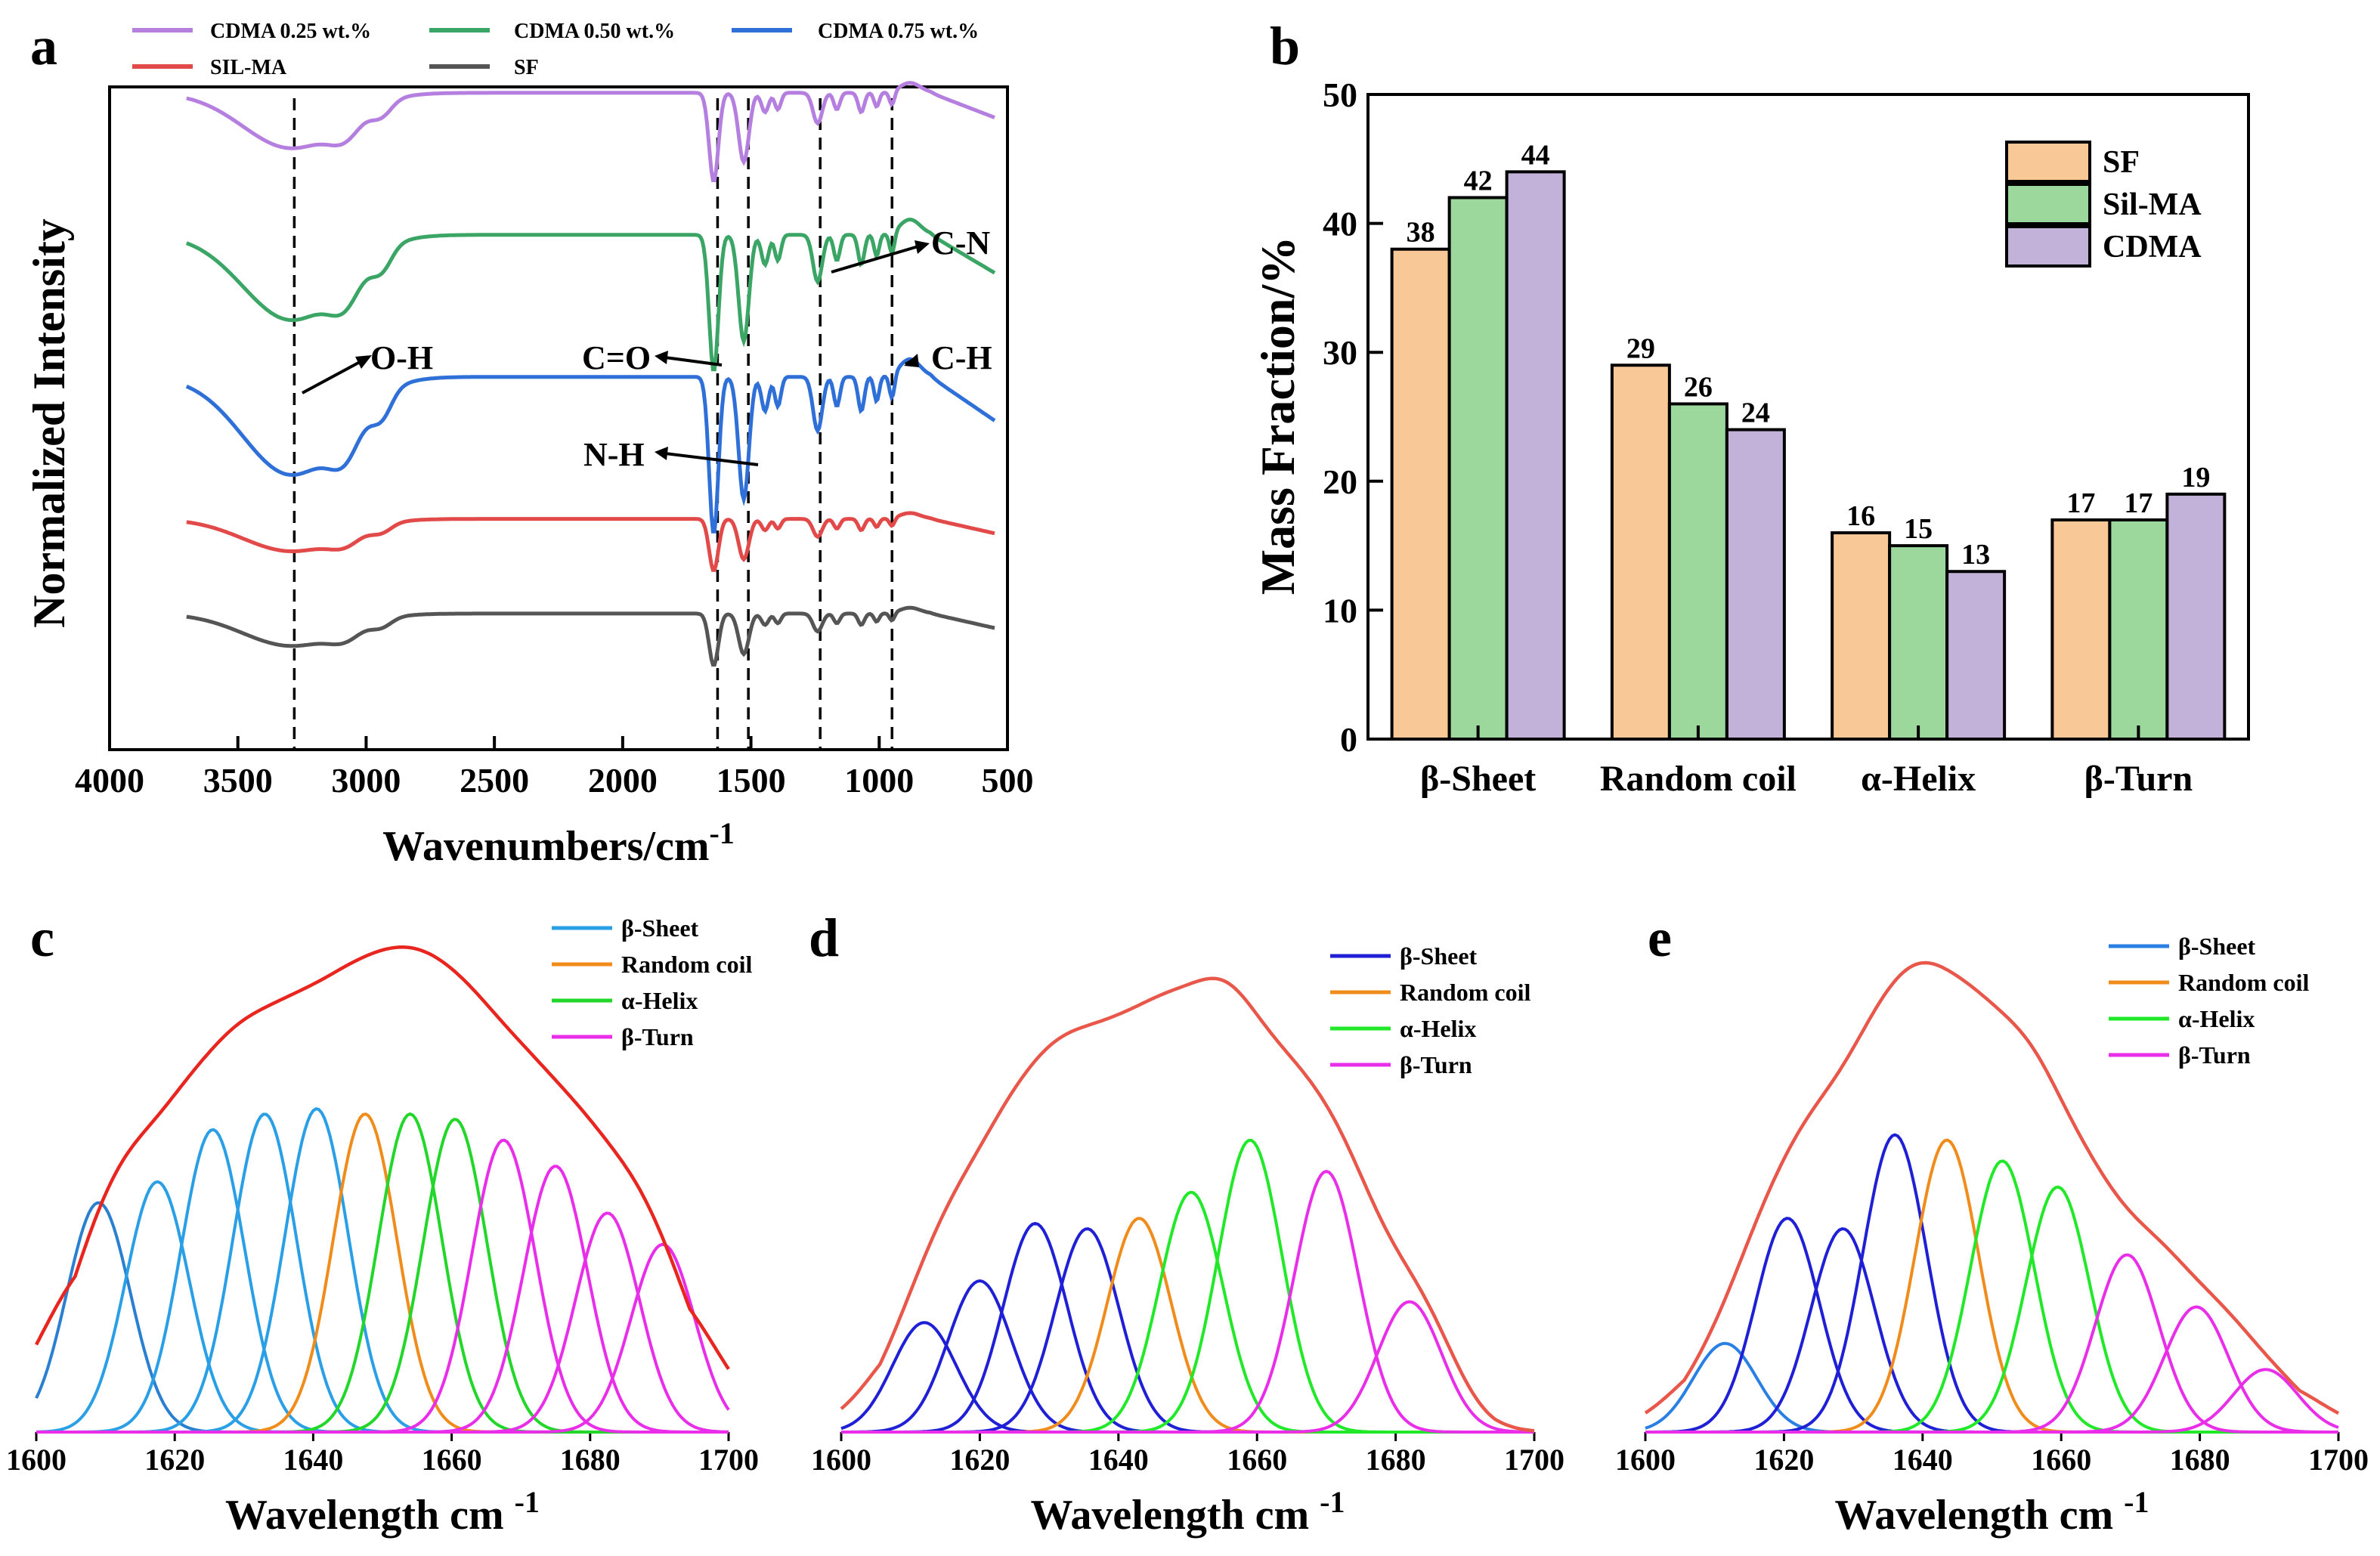 This screenshot has width=2380, height=1556. I want to click on panel-a-letter: a, so click(43, 46).